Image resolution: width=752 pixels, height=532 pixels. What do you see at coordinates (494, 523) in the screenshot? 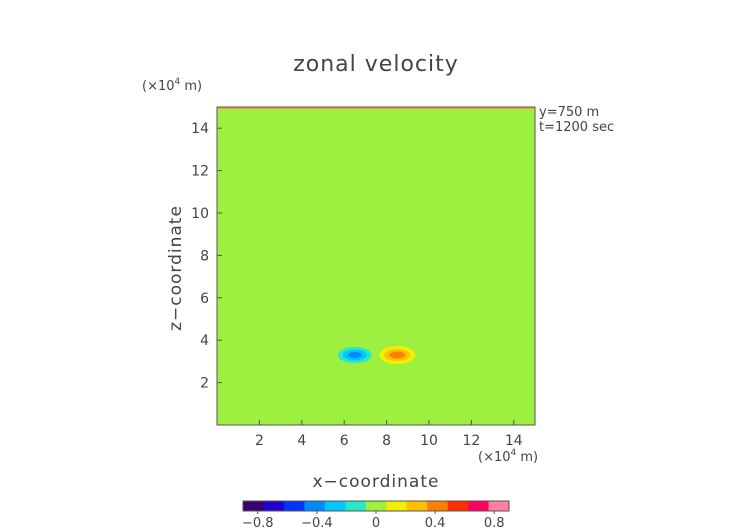
I see `colorbar-tick-label-5: 0.8` at bounding box center [494, 523].